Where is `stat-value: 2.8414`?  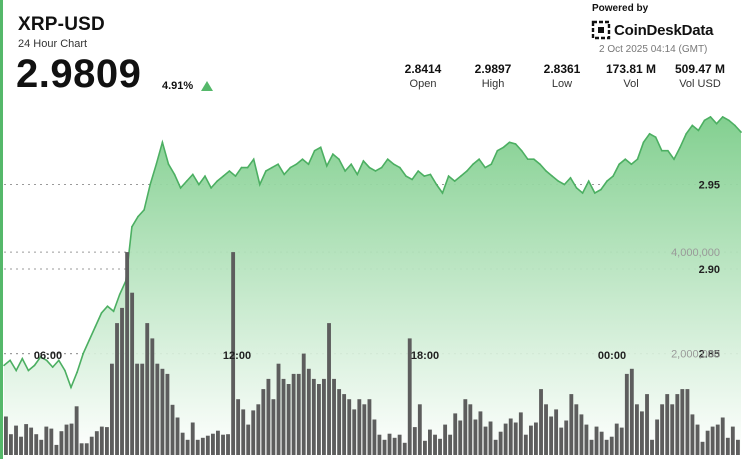
stat-value: 2.8414 is located at coordinates (423, 69).